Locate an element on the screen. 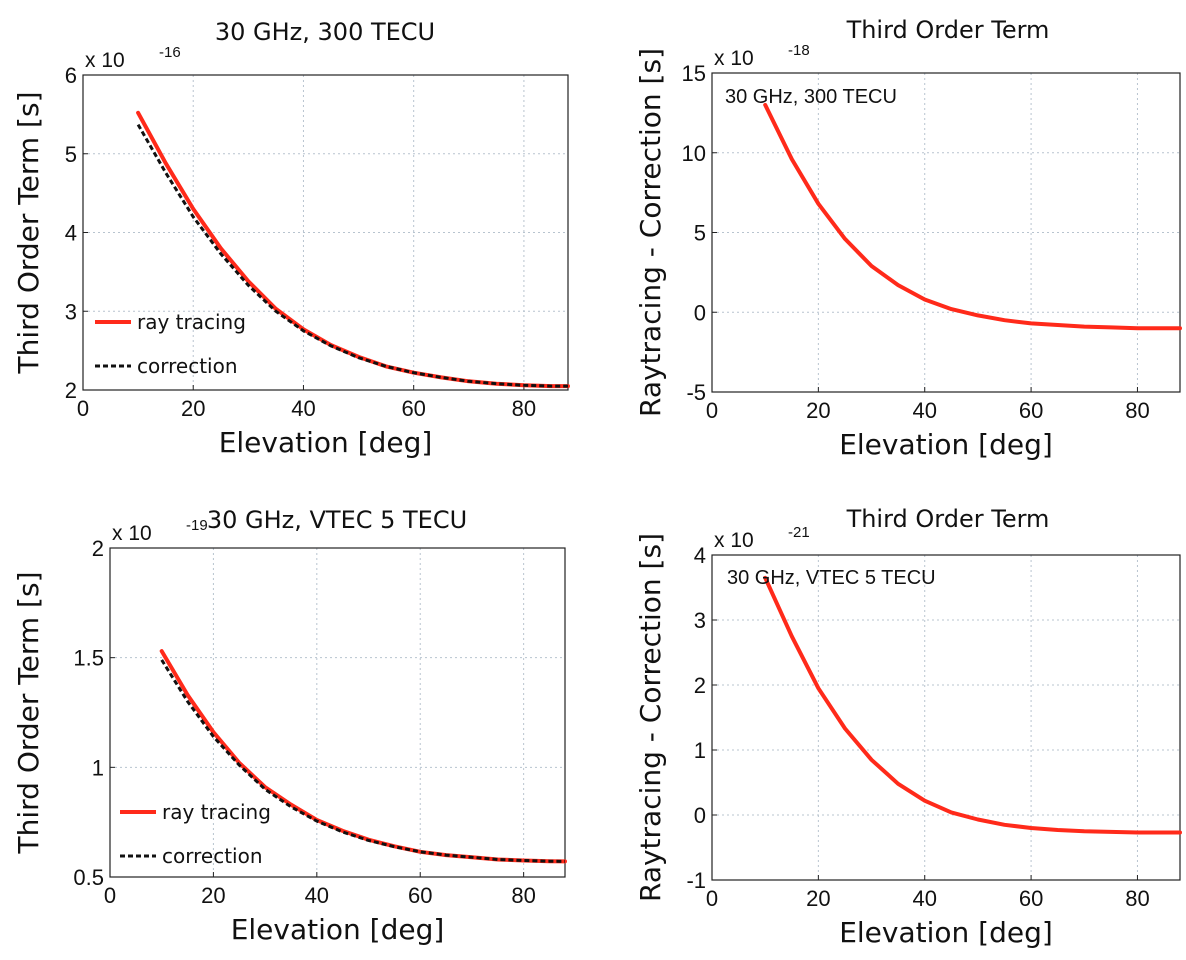  y-tick-label: -5 is located at coordinates (696, 392).